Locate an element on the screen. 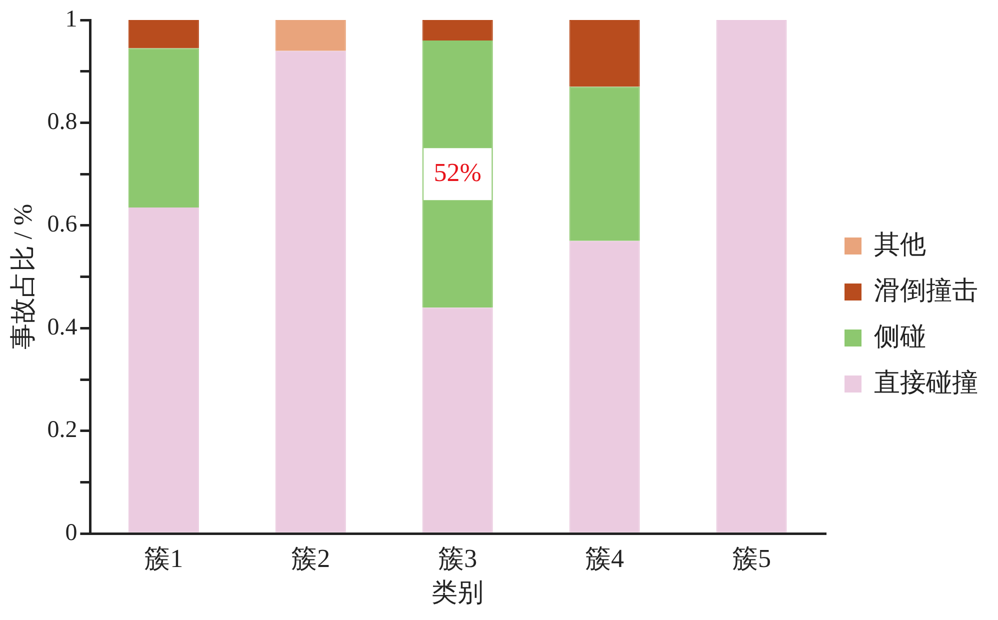  legend-label: 滑倒撞击 is located at coordinates (926, 290).